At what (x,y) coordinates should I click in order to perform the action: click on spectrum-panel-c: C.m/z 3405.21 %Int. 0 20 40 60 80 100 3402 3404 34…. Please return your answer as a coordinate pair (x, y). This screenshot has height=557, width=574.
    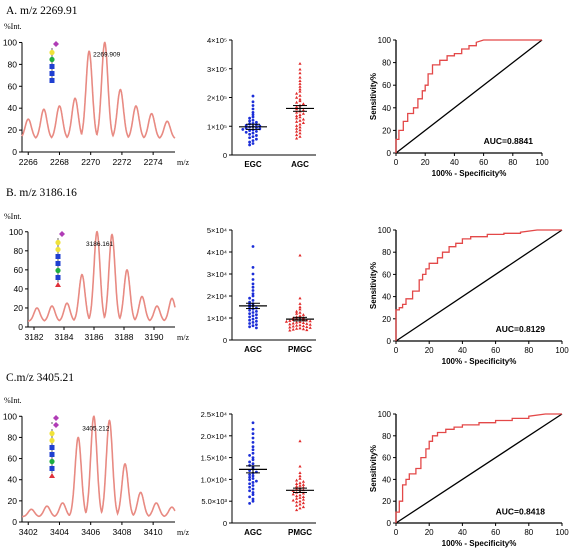
    Looking at the image, I should click on (96, 454).